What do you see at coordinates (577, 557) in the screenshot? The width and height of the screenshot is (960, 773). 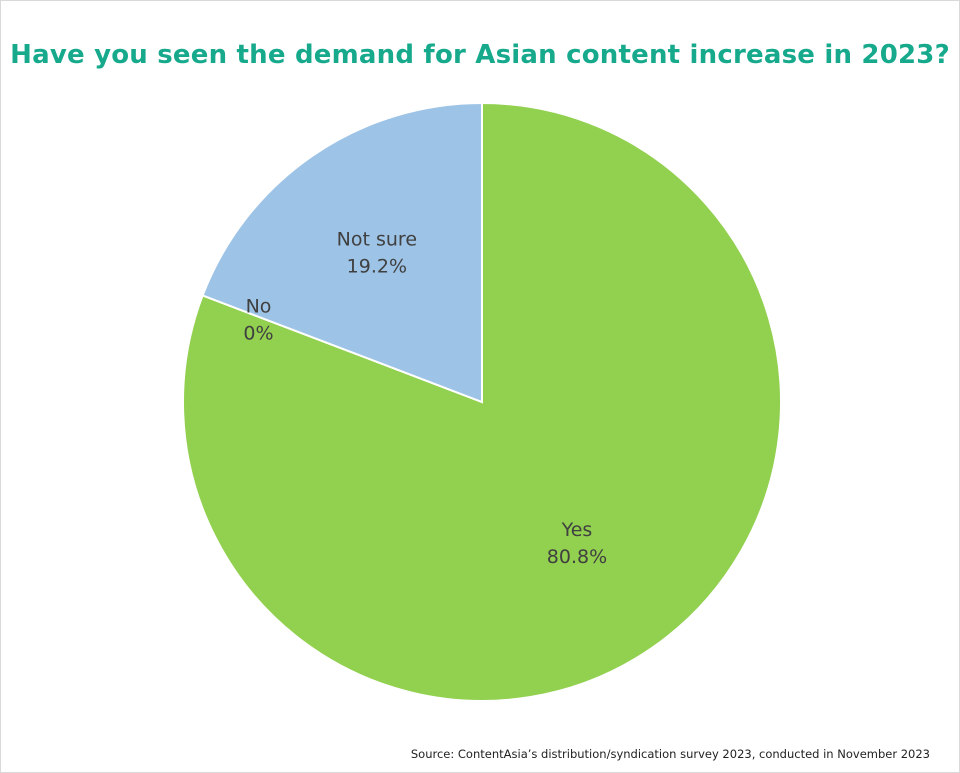 I see `slice-value-yes: 80.8%` at bounding box center [577, 557].